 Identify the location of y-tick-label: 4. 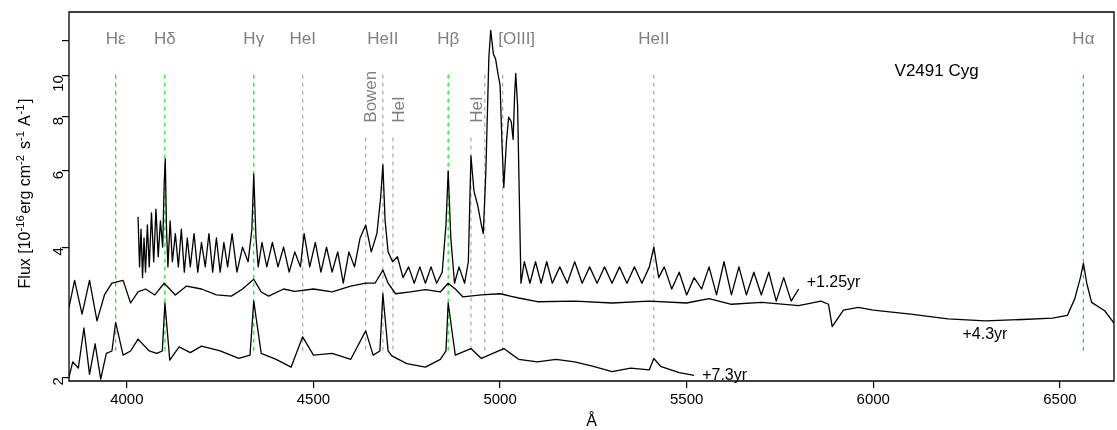
(58, 251).